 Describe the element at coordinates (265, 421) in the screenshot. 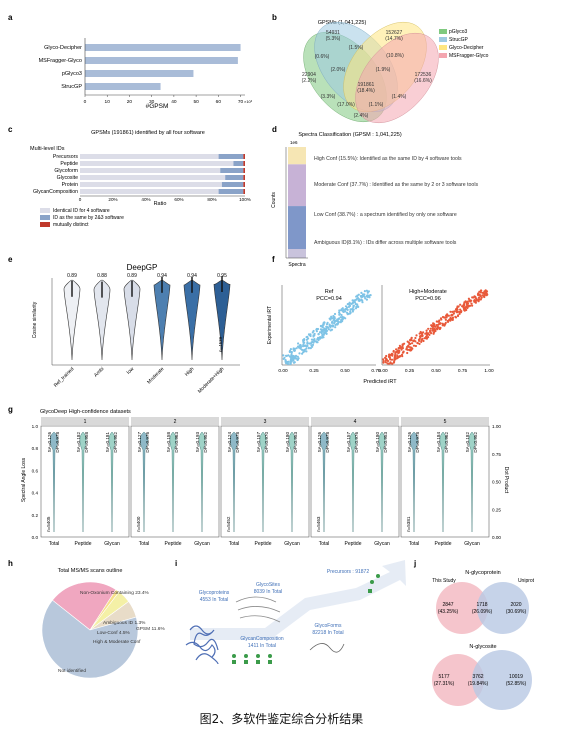

I see `group-header` at that location.